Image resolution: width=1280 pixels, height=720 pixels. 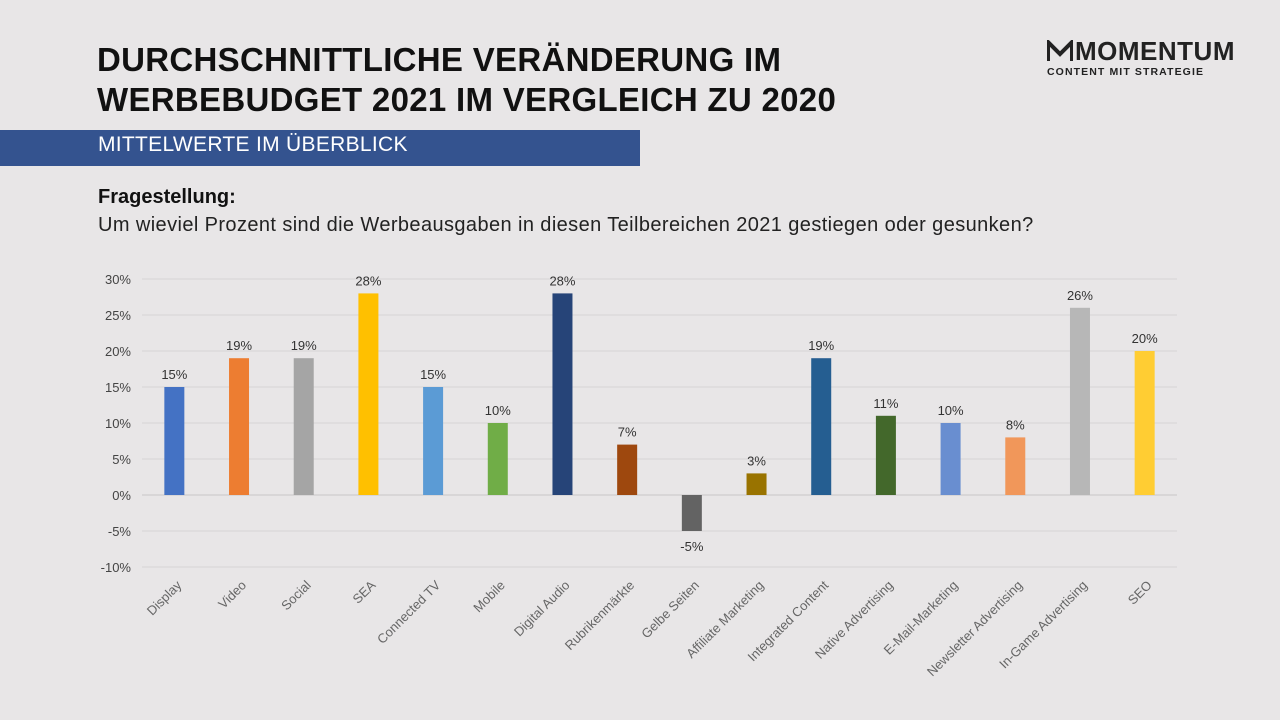 I want to click on y-tick-label: 20%, so click(x=118, y=351).